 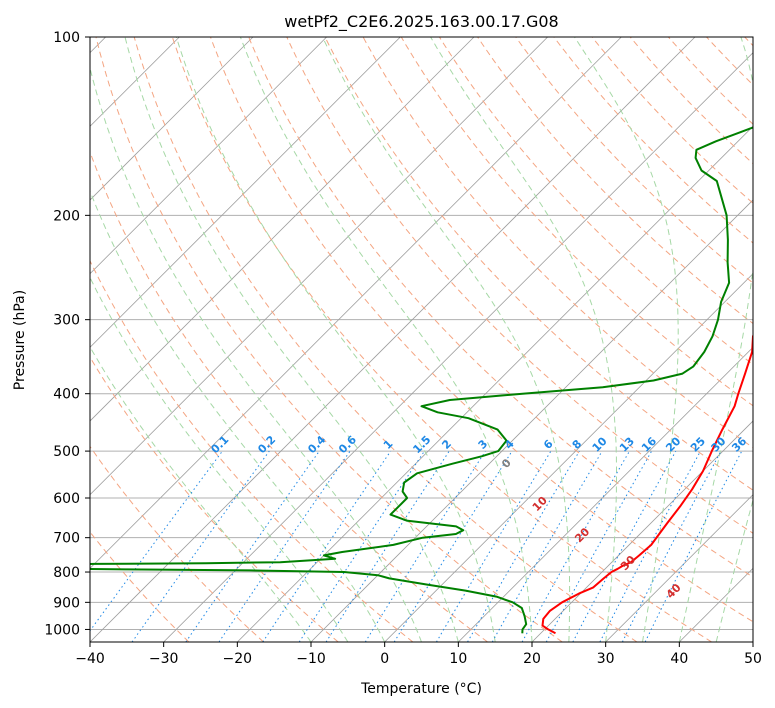 I want to click on y-tick-label: 700, so click(x=66, y=539).